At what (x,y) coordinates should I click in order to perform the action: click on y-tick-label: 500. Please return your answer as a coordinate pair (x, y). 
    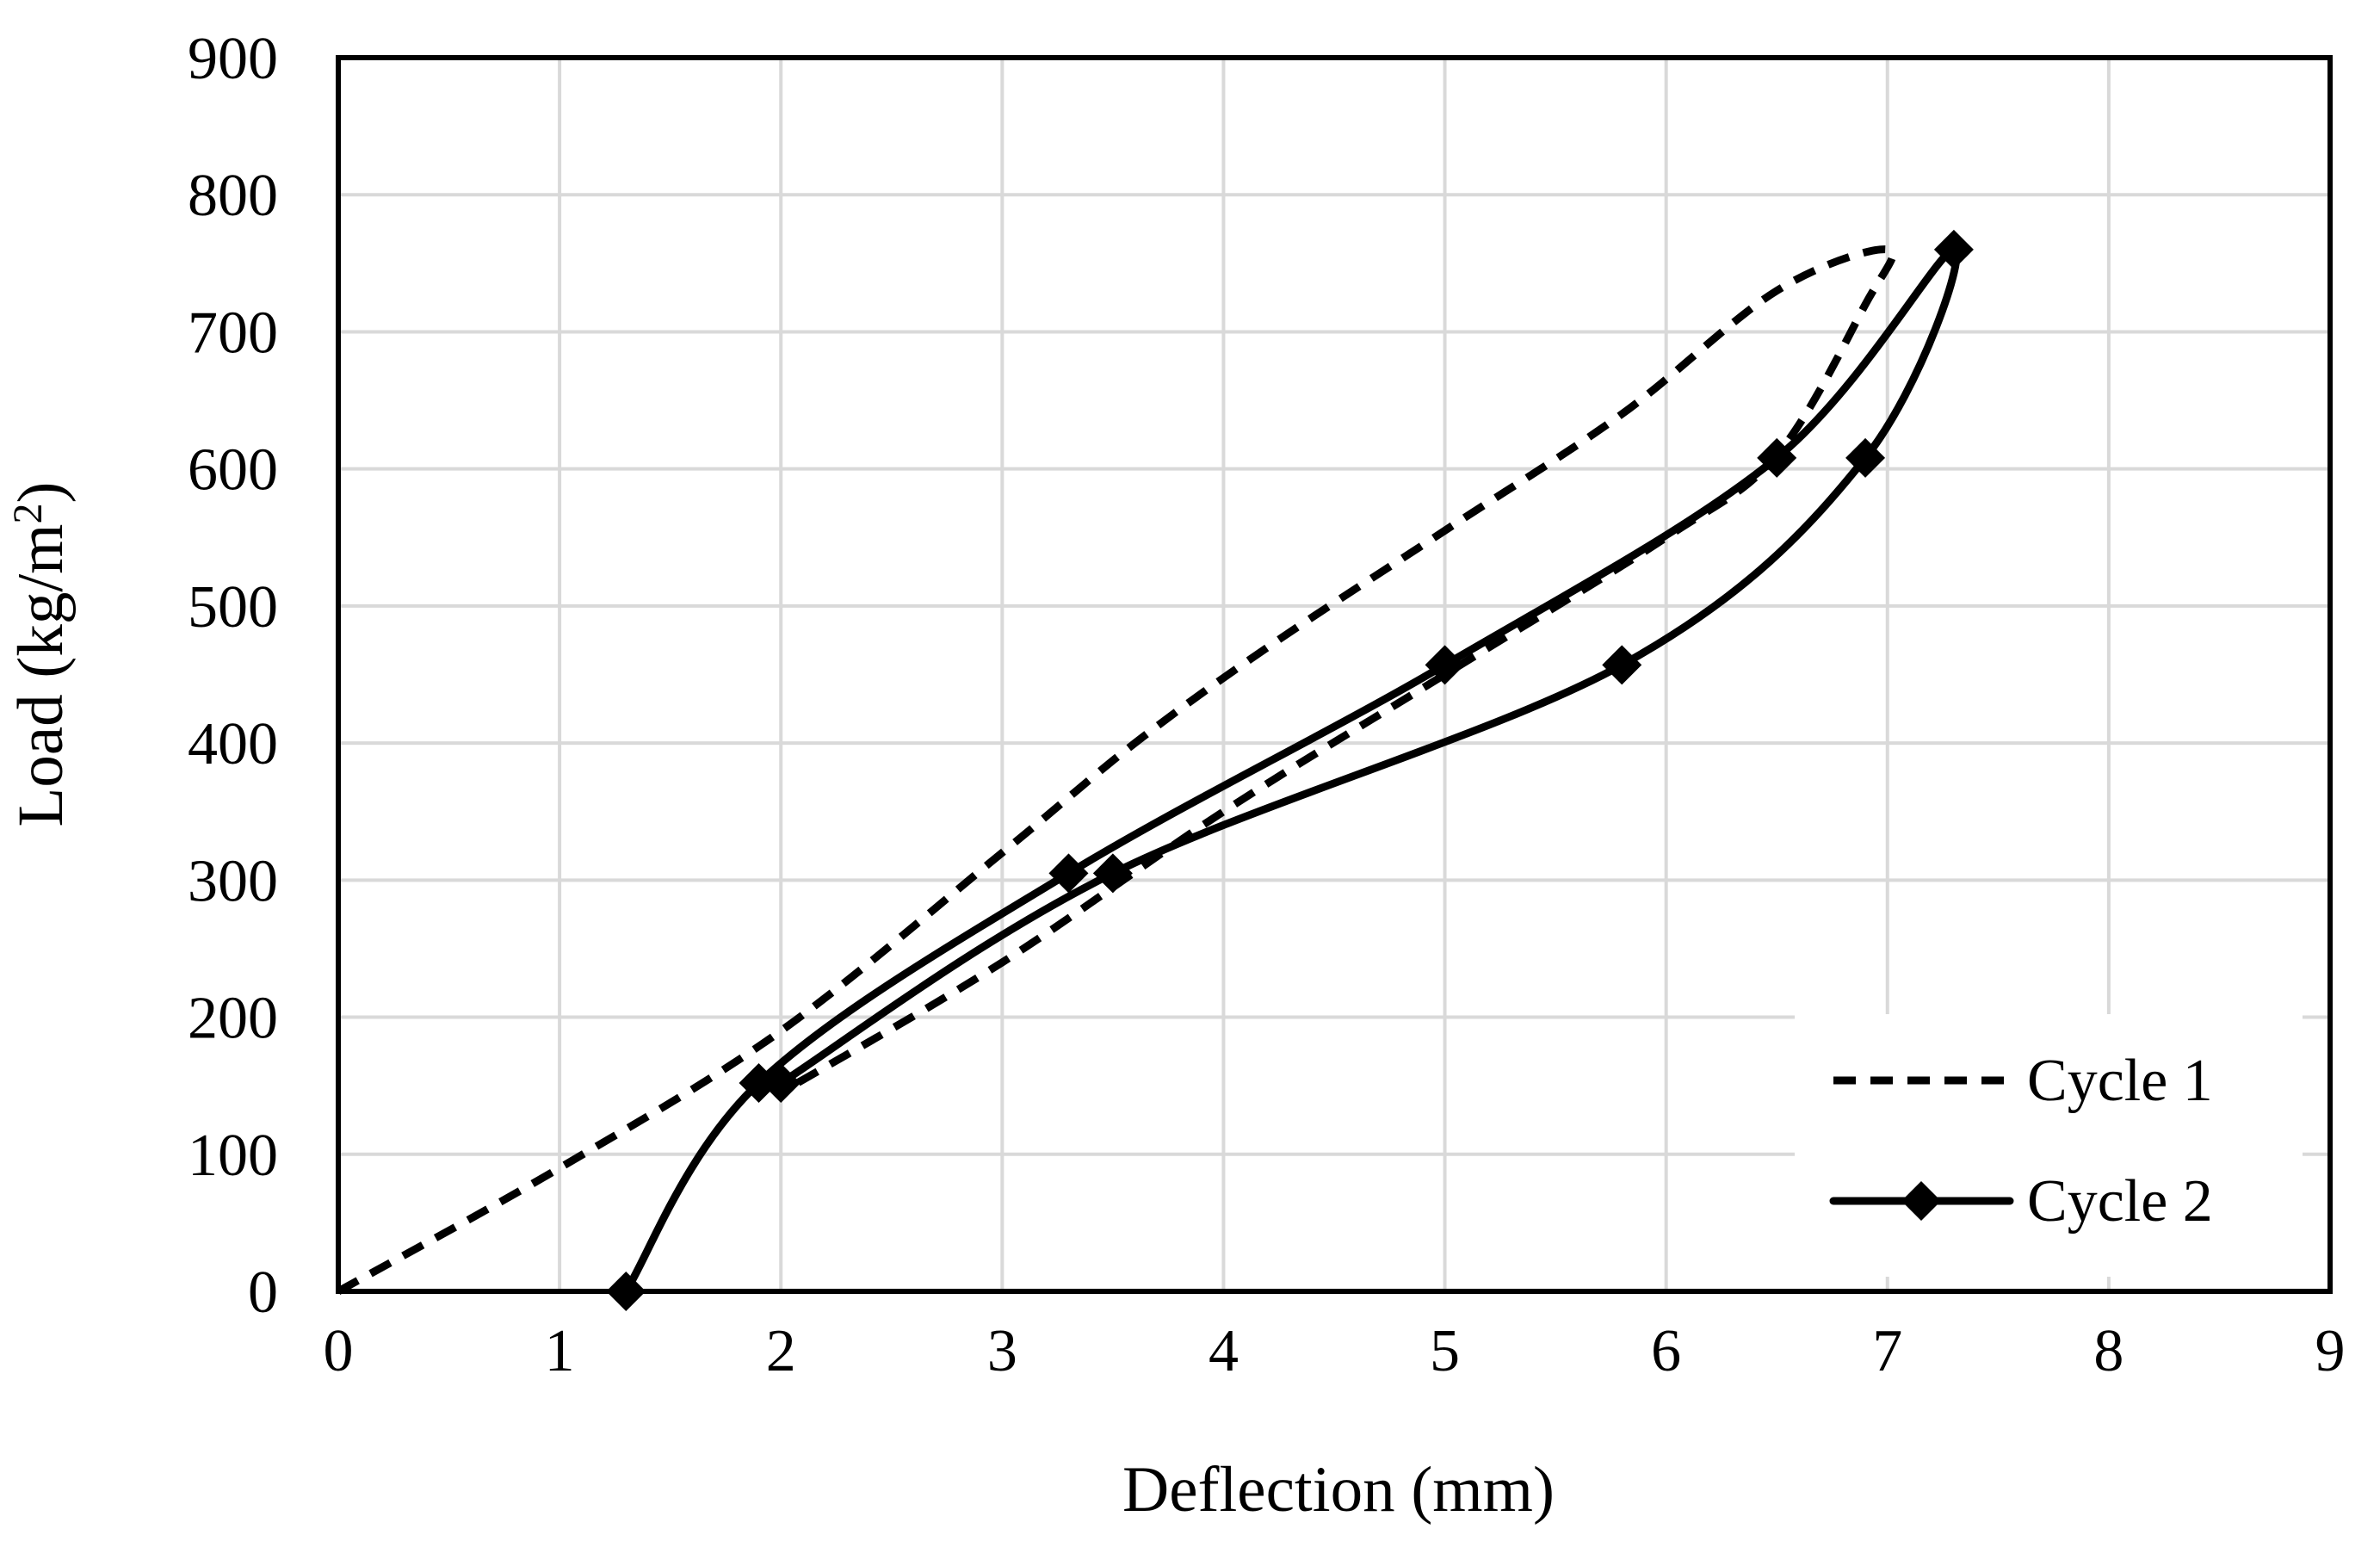
    Looking at the image, I should click on (233, 607).